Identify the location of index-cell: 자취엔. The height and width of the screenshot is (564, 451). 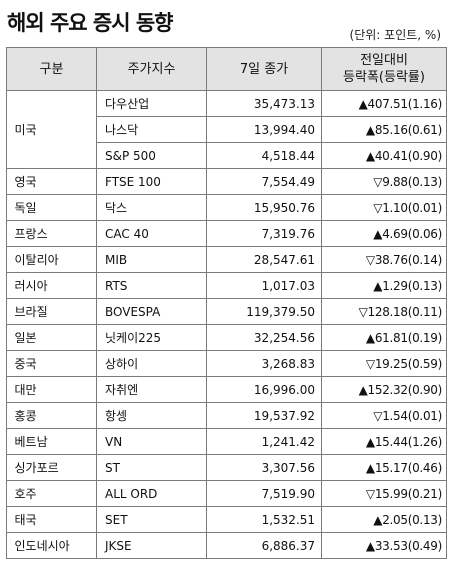
(151, 389).